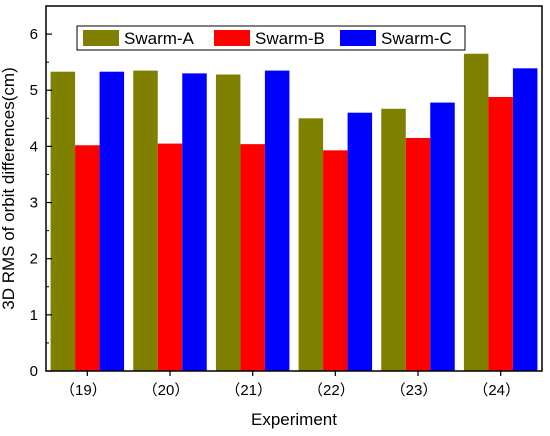 The width and height of the screenshot is (550, 436). I want to click on y-tick-label: 3, so click(34, 203).